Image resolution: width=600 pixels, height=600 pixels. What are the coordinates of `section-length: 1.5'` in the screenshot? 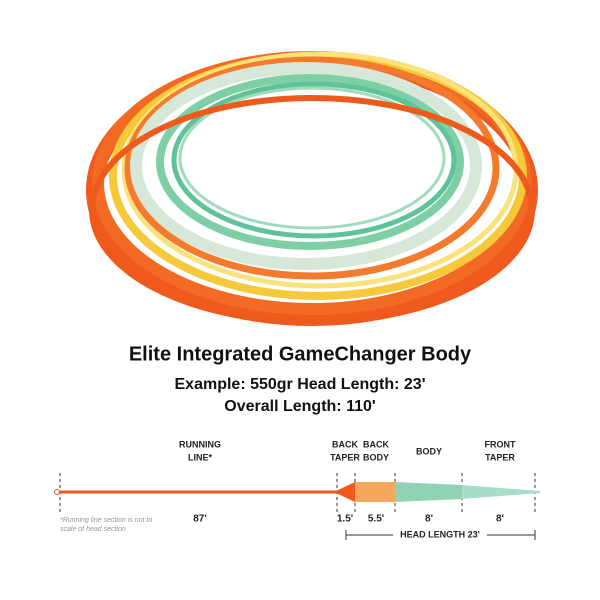 It's located at (345, 519).